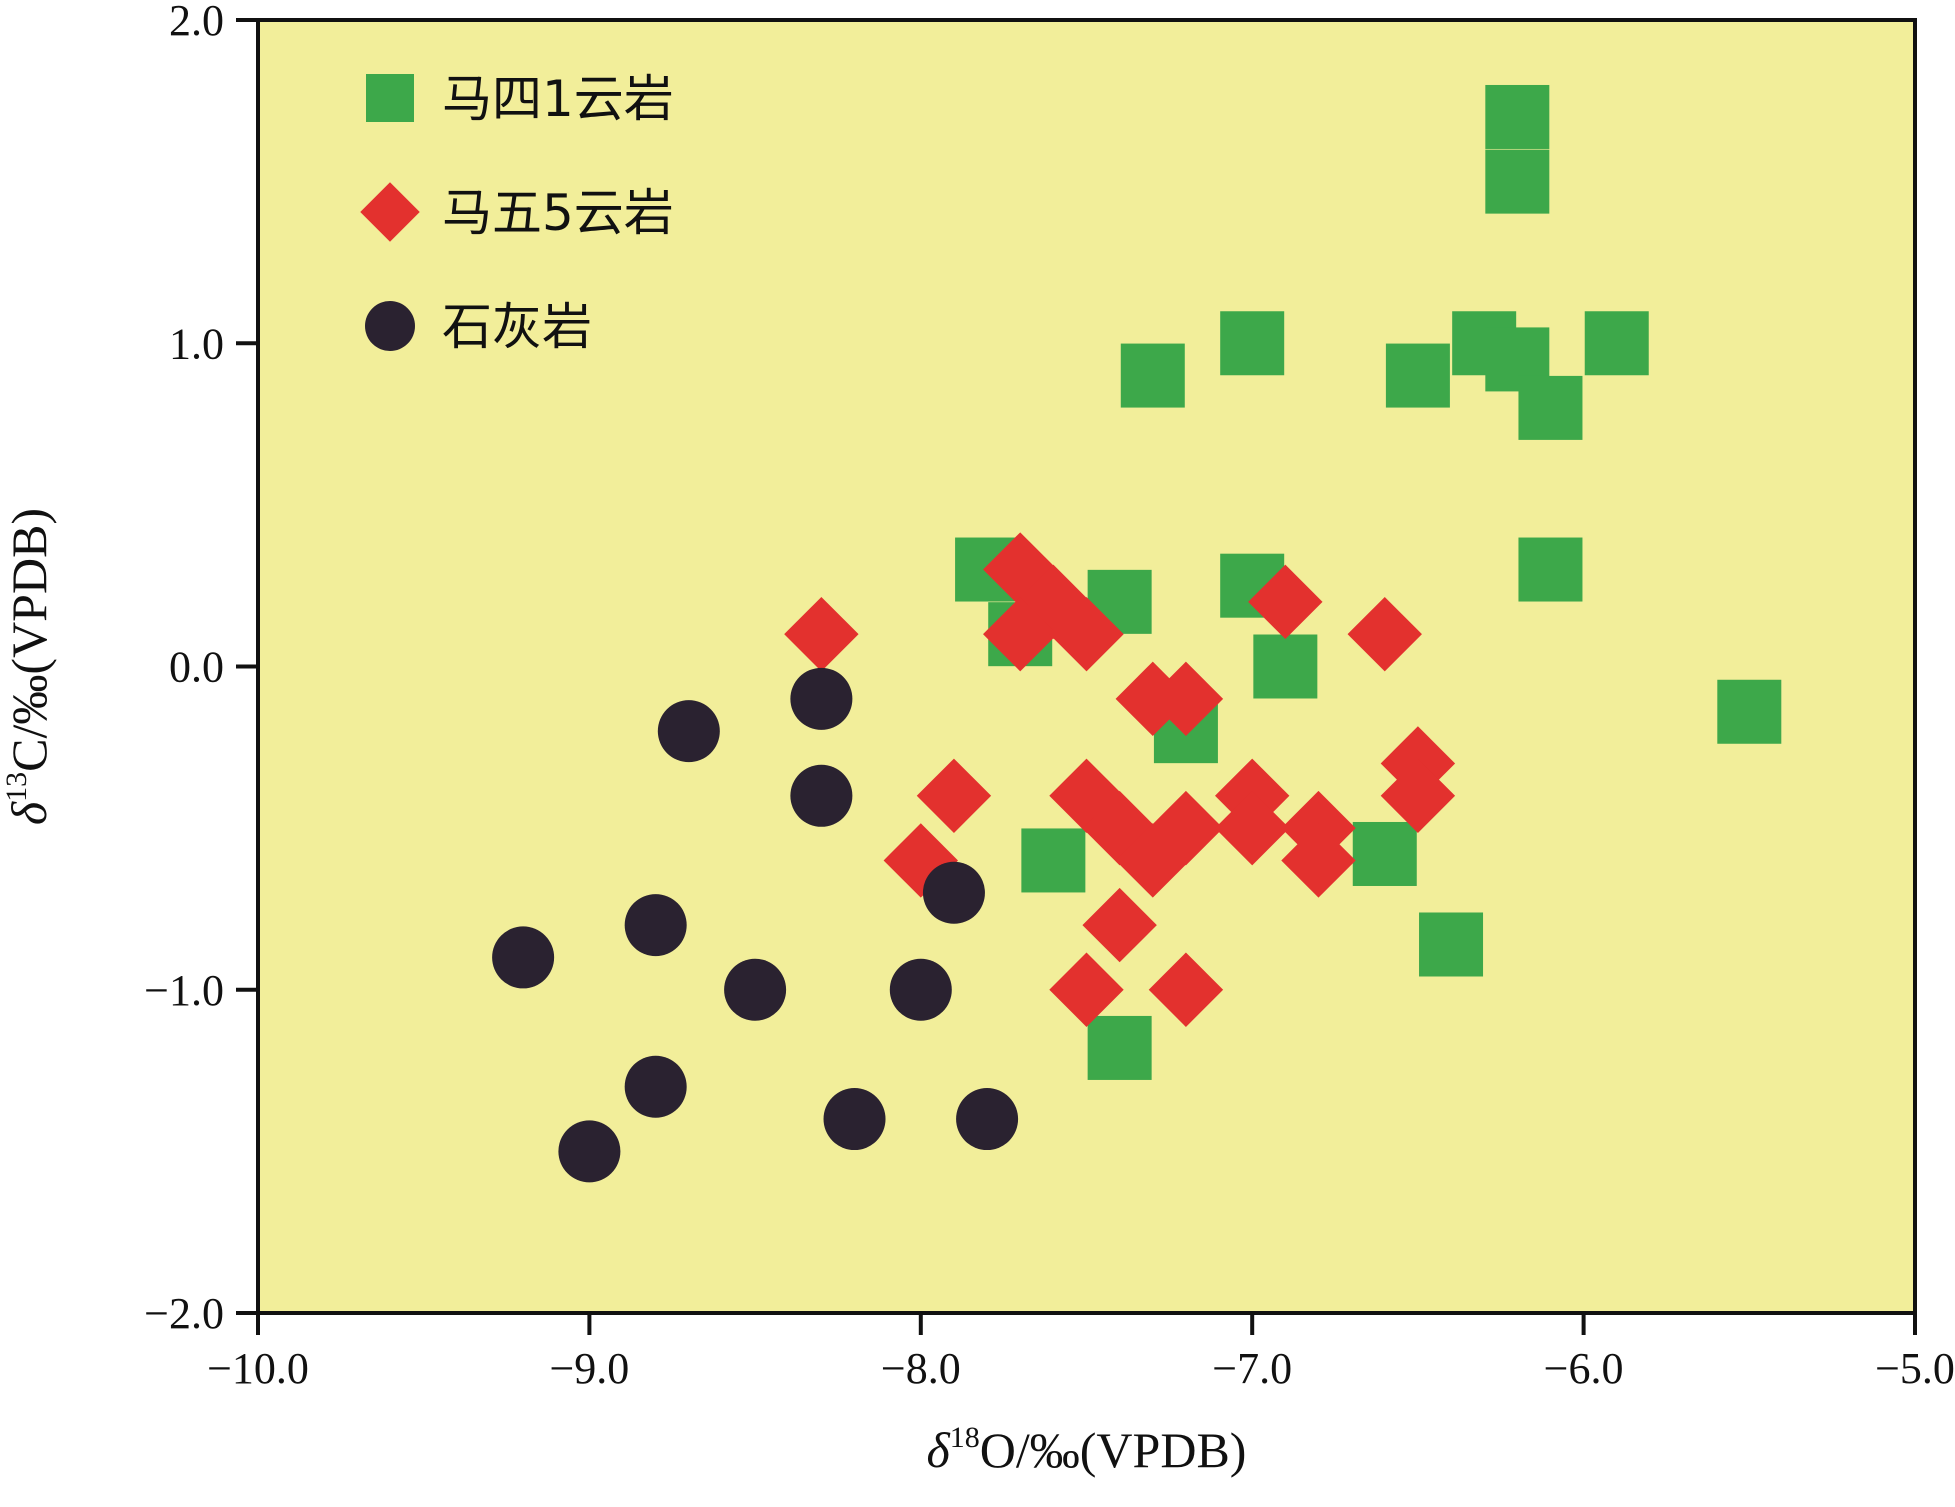 This screenshot has height=1507, width=1955. I want to click on y-tick-label: 0.0, so click(196, 667).